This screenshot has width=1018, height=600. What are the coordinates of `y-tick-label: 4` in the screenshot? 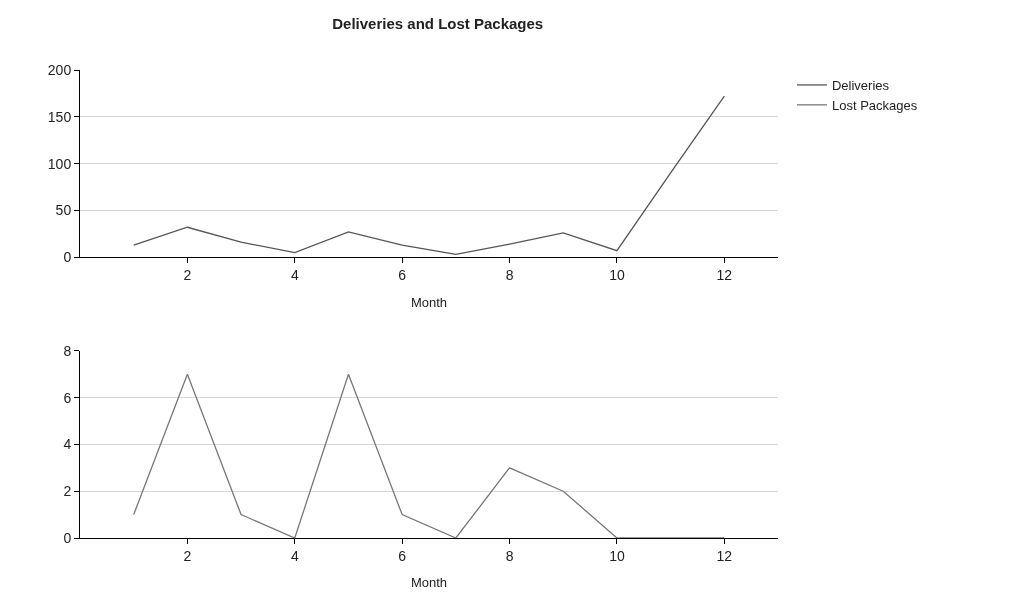 It's located at (67, 444).